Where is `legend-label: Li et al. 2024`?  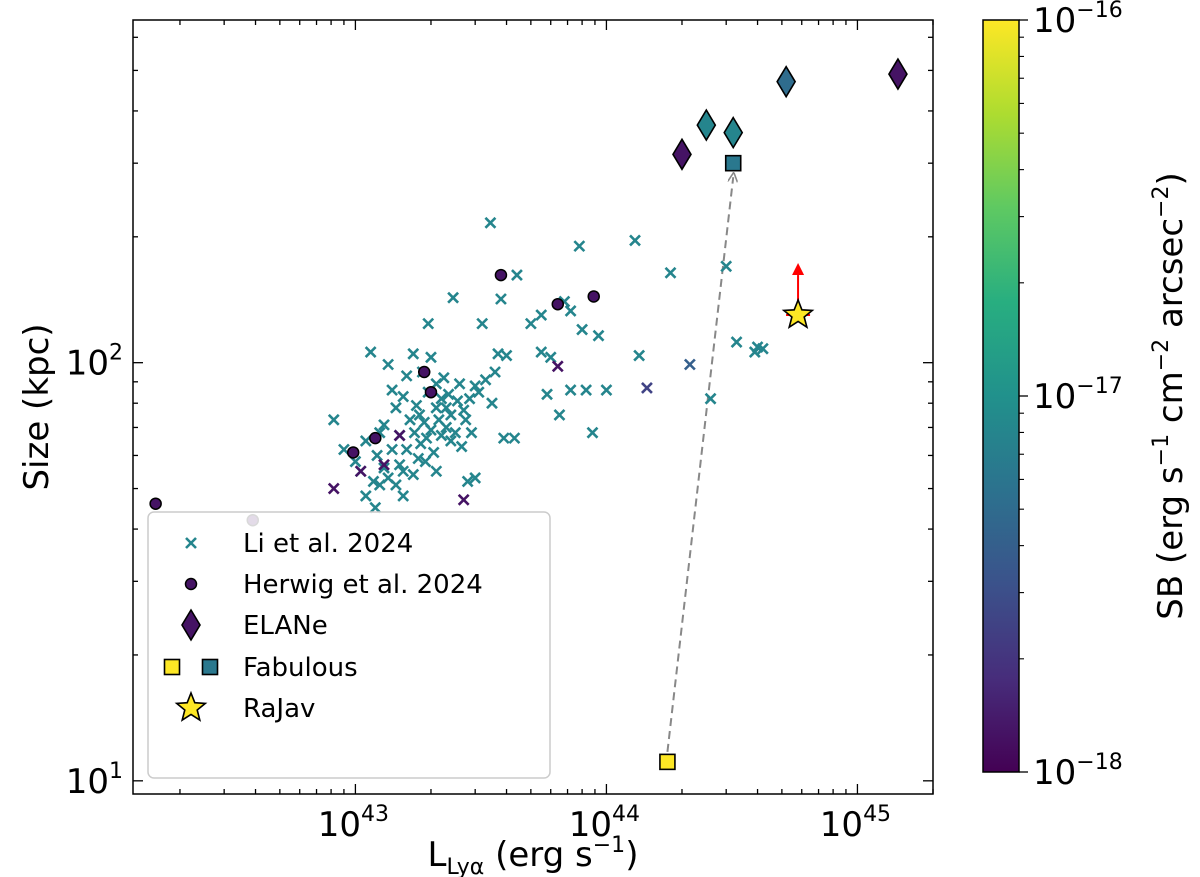 legend-label: Li et al. 2024 is located at coordinates (328, 544).